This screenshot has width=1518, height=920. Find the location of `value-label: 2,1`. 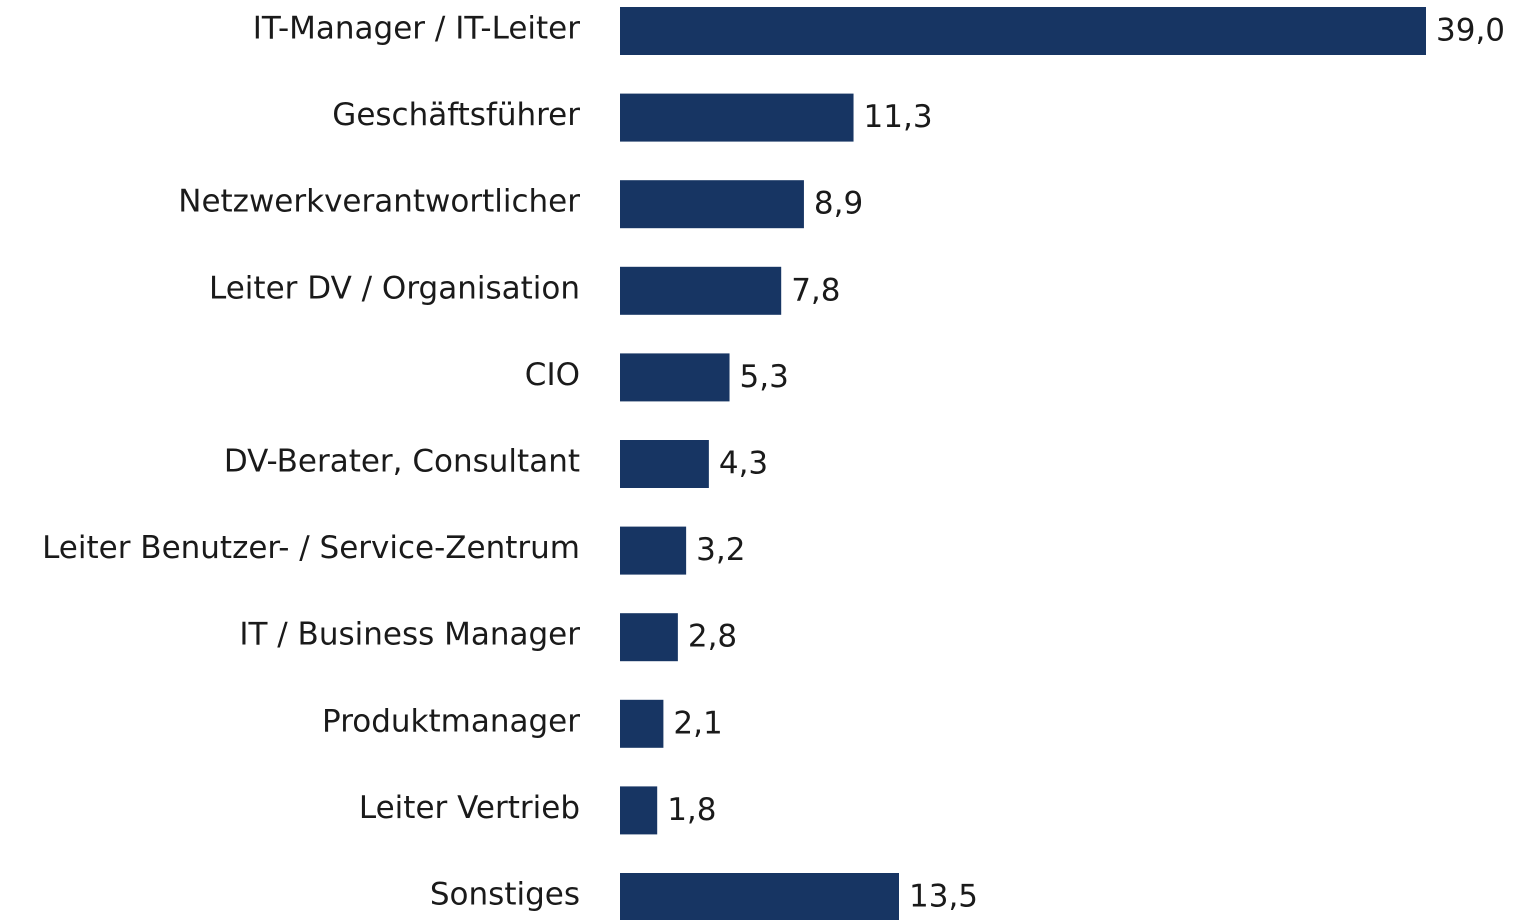

value-label: 2,1 is located at coordinates (697, 723).